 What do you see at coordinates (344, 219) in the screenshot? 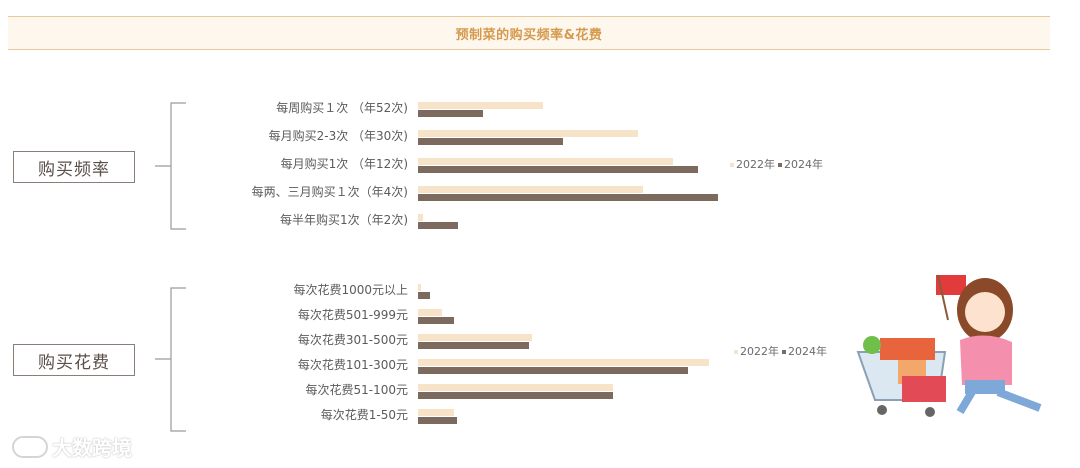
I see `category-label: 每半年购买1次（年2次)` at bounding box center [344, 219].